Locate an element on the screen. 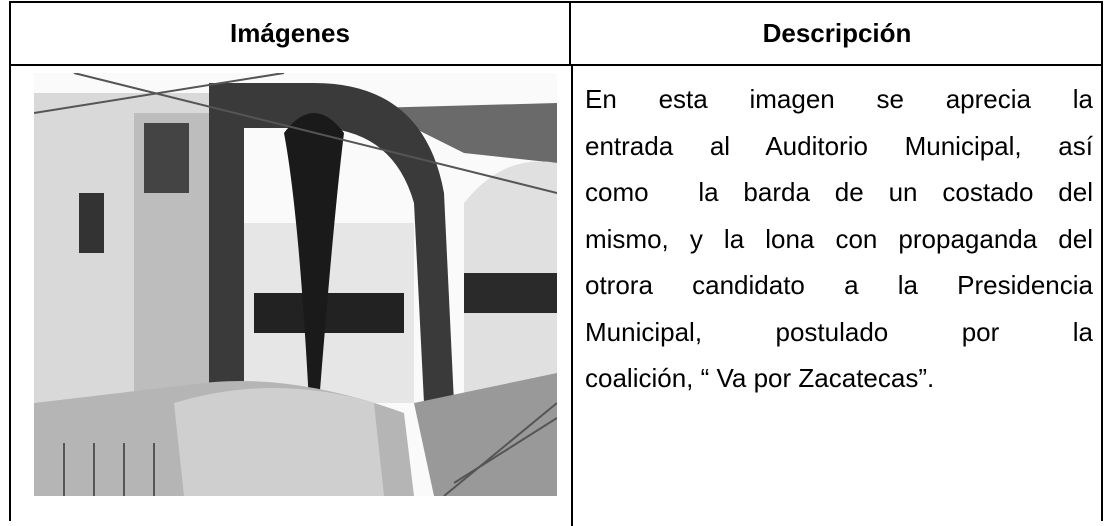 This screenshot has height=526, width=1111. description-line: Municipal, postulado por la is located at coordinates (839, 331).